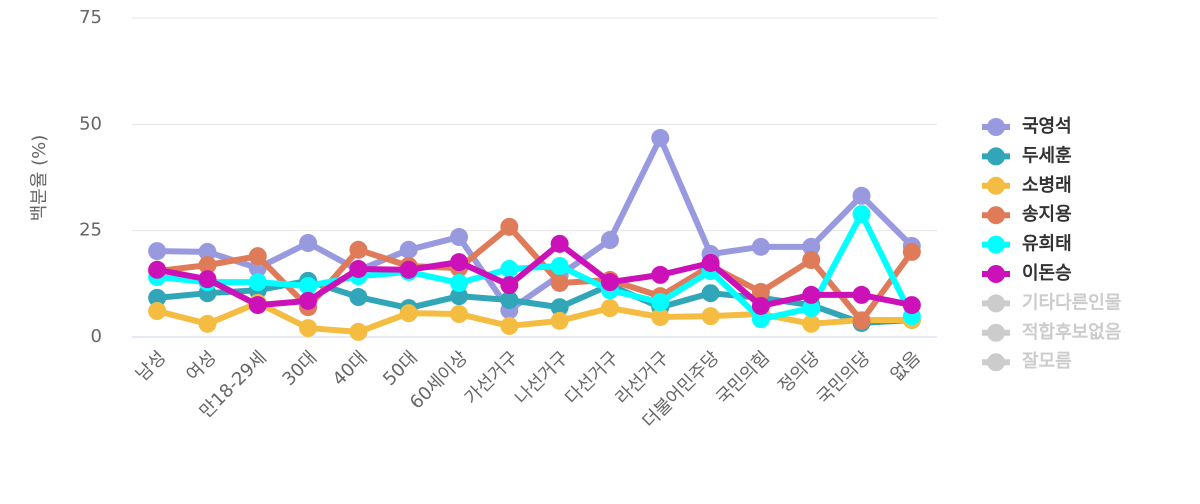 The height and width of the screenshot is (504, 1200). What do you see at coordinates (400, 368) in the screenshot?
I see `x-tick-label: 50대` at bounding box center [400, 368].